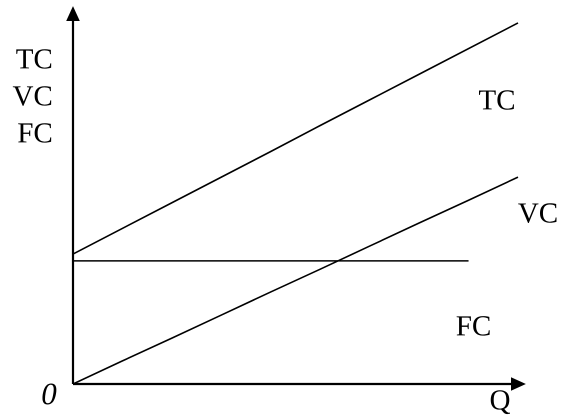  What do you see at coordinates (473, 326) in the screenshot?
I see `series-label: FC` at bounding box center [473, 326].